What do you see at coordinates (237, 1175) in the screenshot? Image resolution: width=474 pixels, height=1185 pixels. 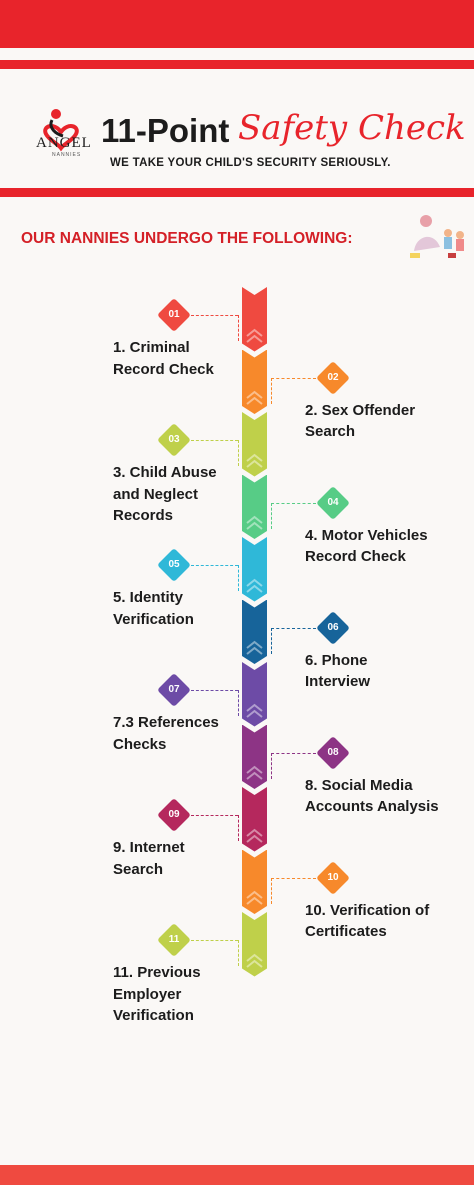 I see `bottom-banner-bar` at bounding box center [237, 1175].